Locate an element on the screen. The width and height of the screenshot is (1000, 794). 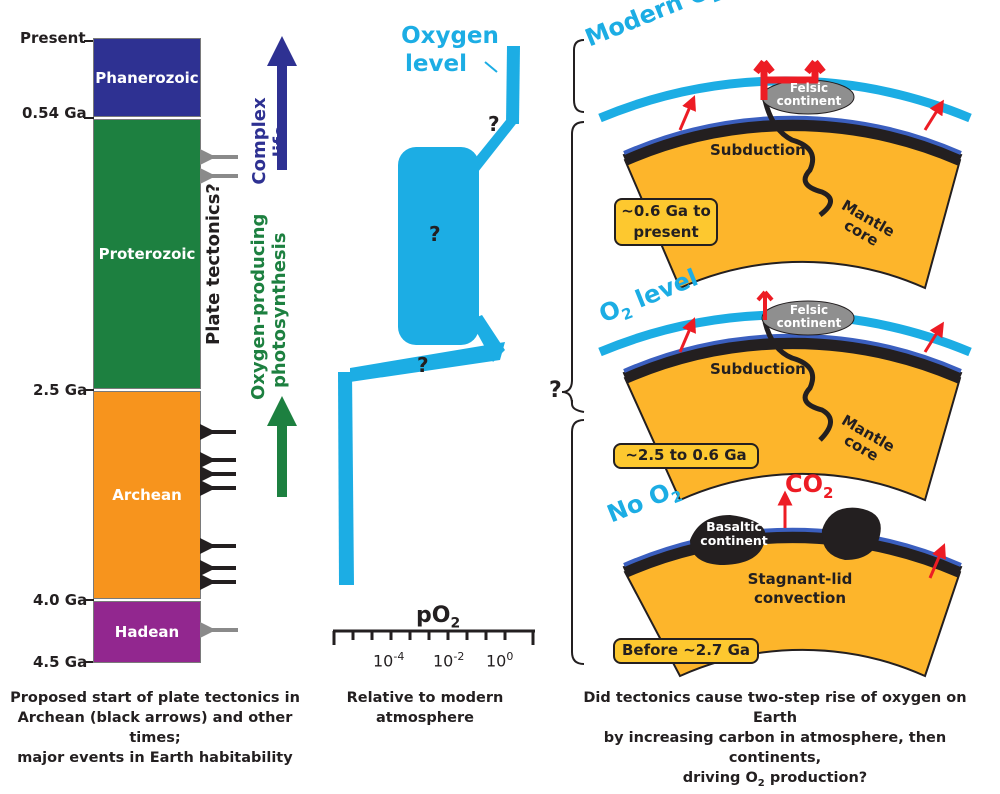
stagnant-lid-label: Stagnant-lid convection is located at coordinates (800, 589).